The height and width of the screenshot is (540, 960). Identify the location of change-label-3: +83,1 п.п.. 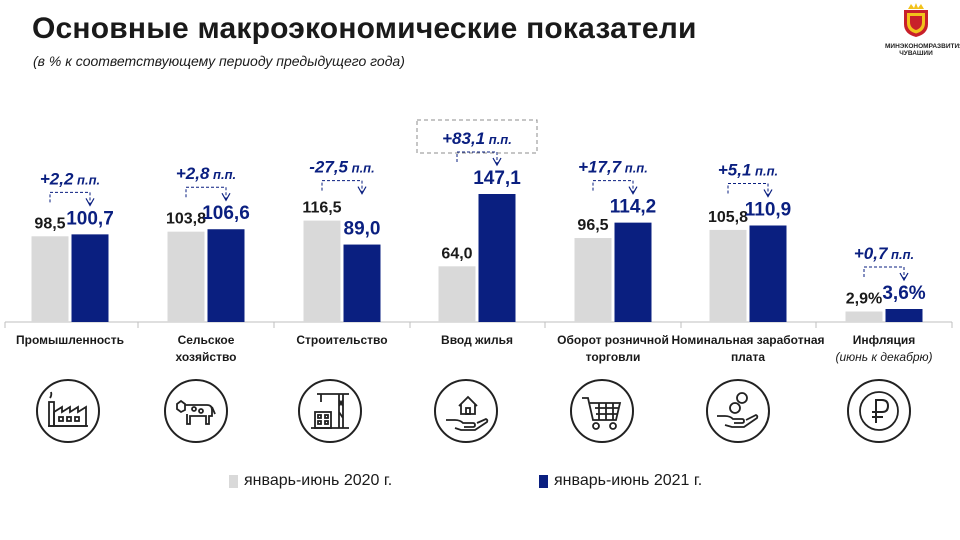
(477, 138).